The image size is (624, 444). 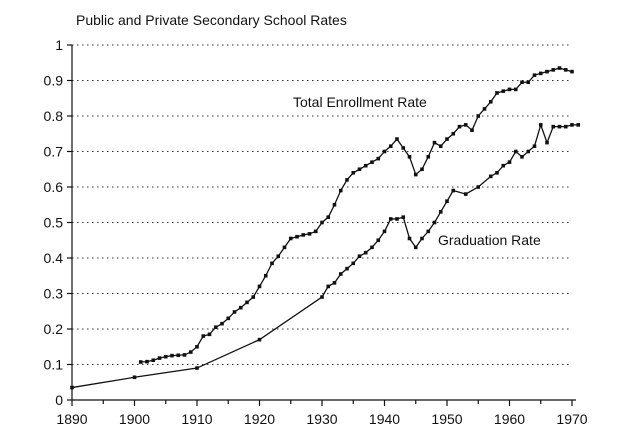 What do you see at coordinates (54, 187) in the screenshot?
I see `y-tick-label: 0.6` at bounding box center [54, 187].